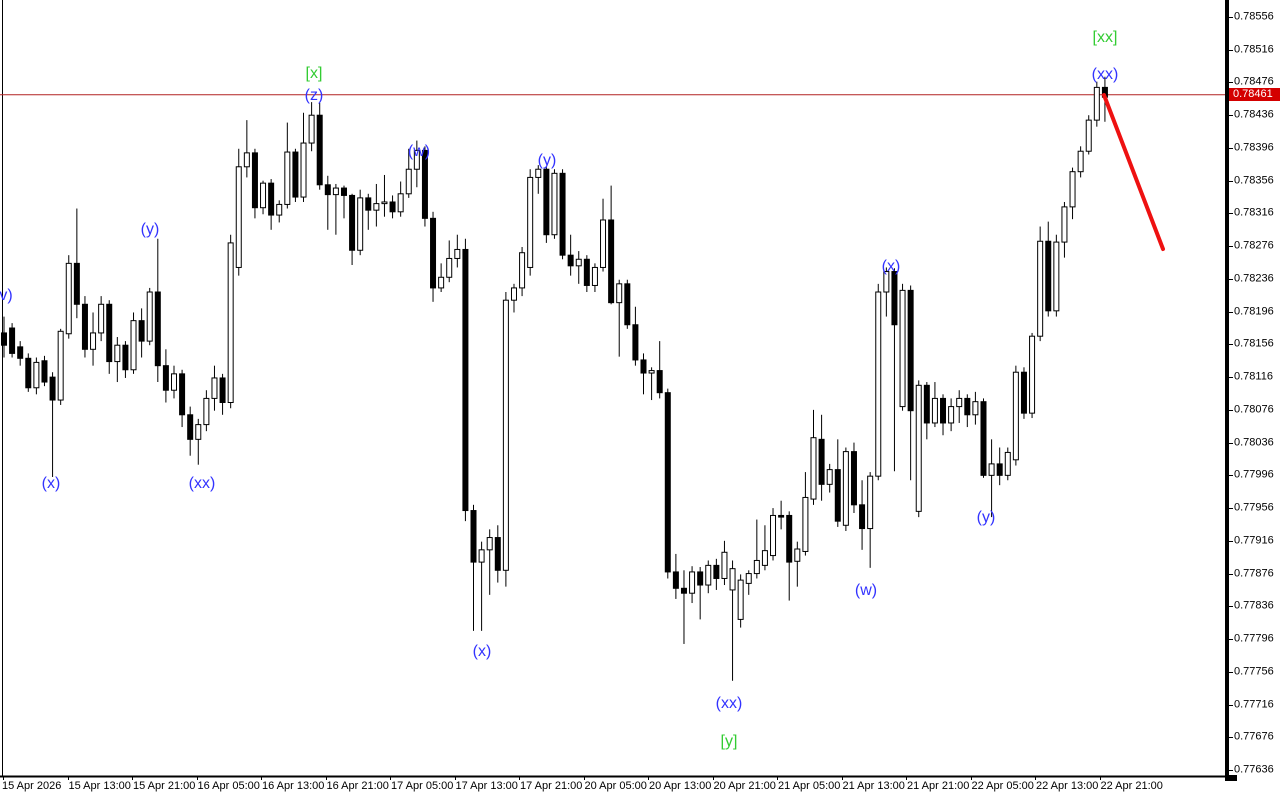 The height and width of the screenshot is (800, 1280). I want to click on wave-label: (x), so click(891, 266).